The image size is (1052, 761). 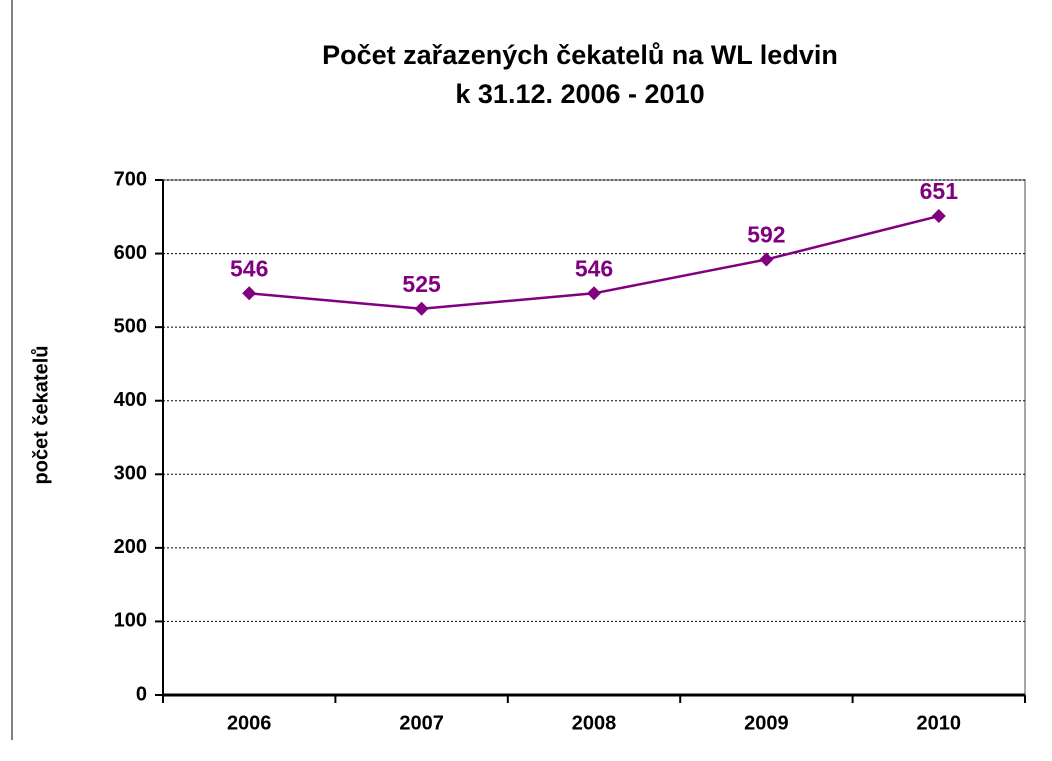 What do you see at coordinates (141, 694) in the screenshot?
I see `y-tick-label: 0` at bounding box center [141, 694].